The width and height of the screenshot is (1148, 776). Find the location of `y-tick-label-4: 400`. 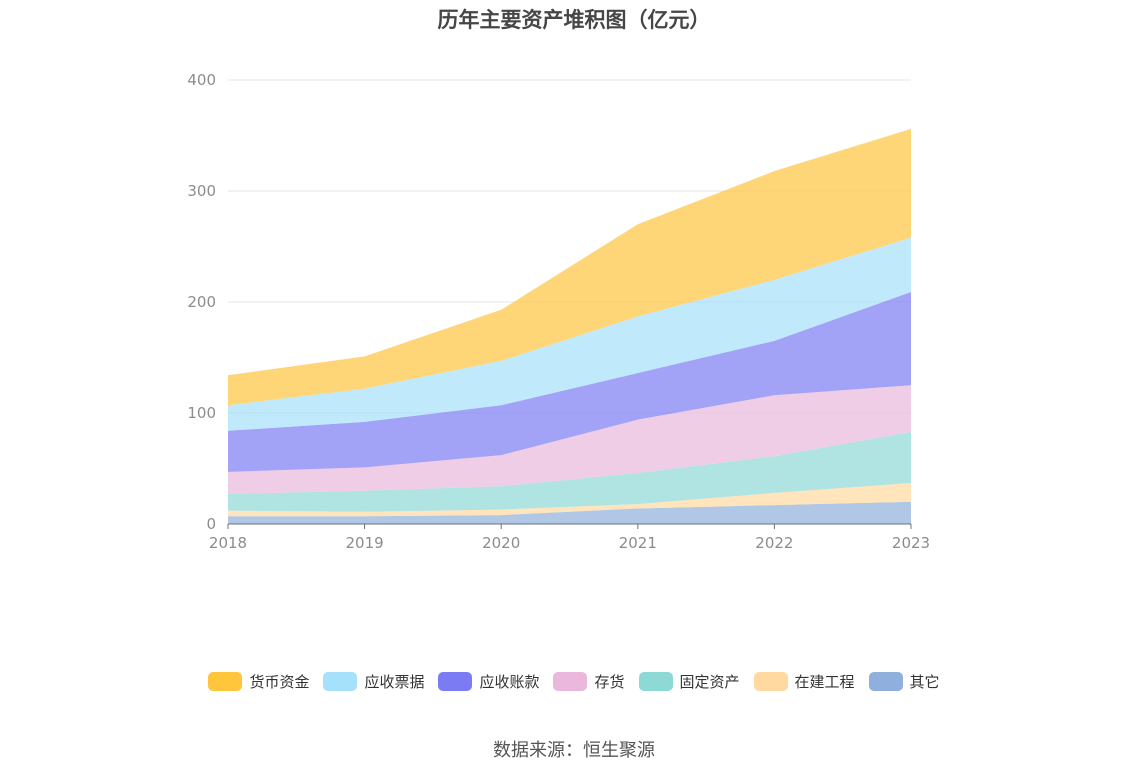

y-tick-label-4: 400 is located at coordinates (201, 80).